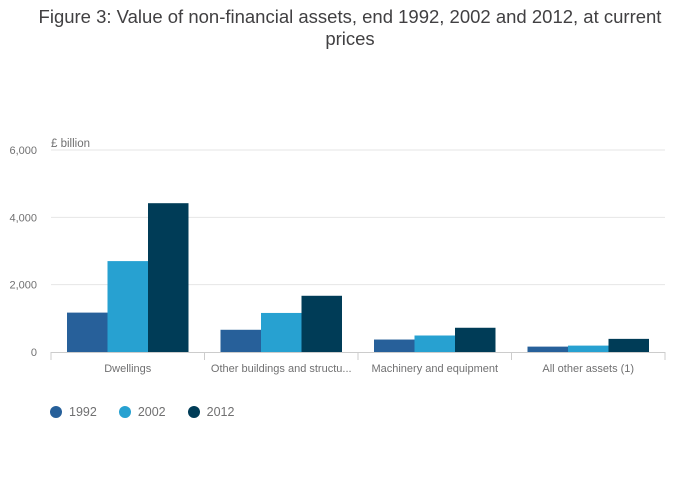 Image resolution: width=700 pixels, height=502 pixels. What do you see at coordinates (128, 369) in the screenshot?
I see `x-tick-label: Dwellings` at bounding box center [128, 369].